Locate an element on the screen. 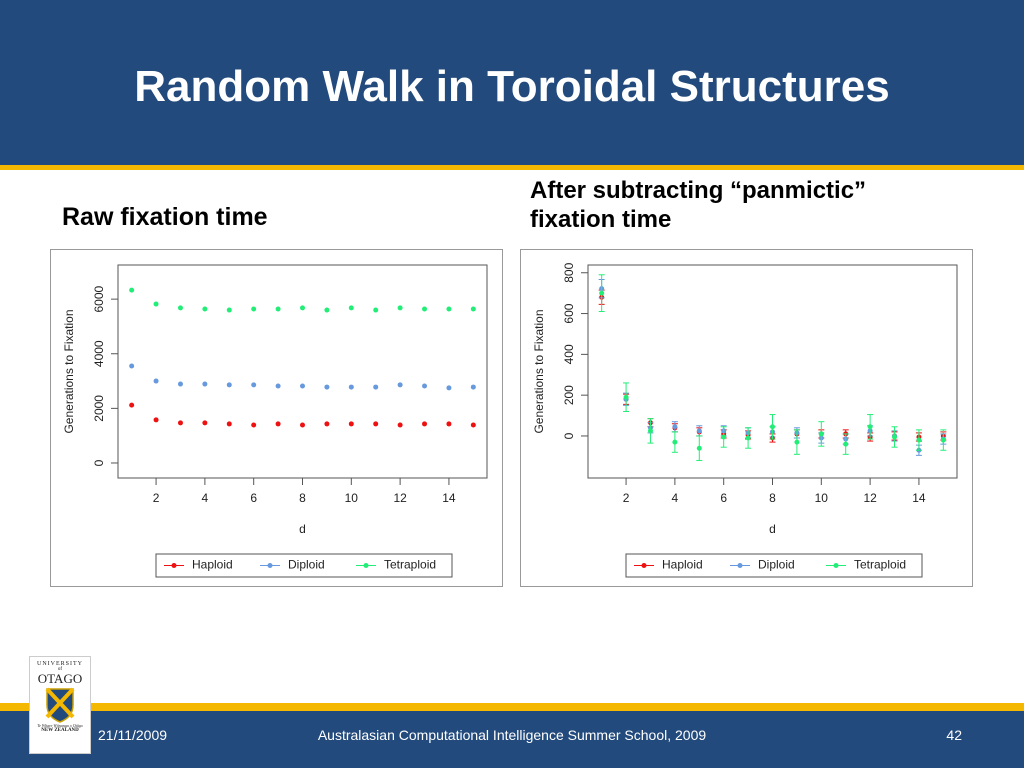 The height and width of the screenshot is (768, 1024). logo-text: UNIVERSITY is located at coordinates (60, 664).